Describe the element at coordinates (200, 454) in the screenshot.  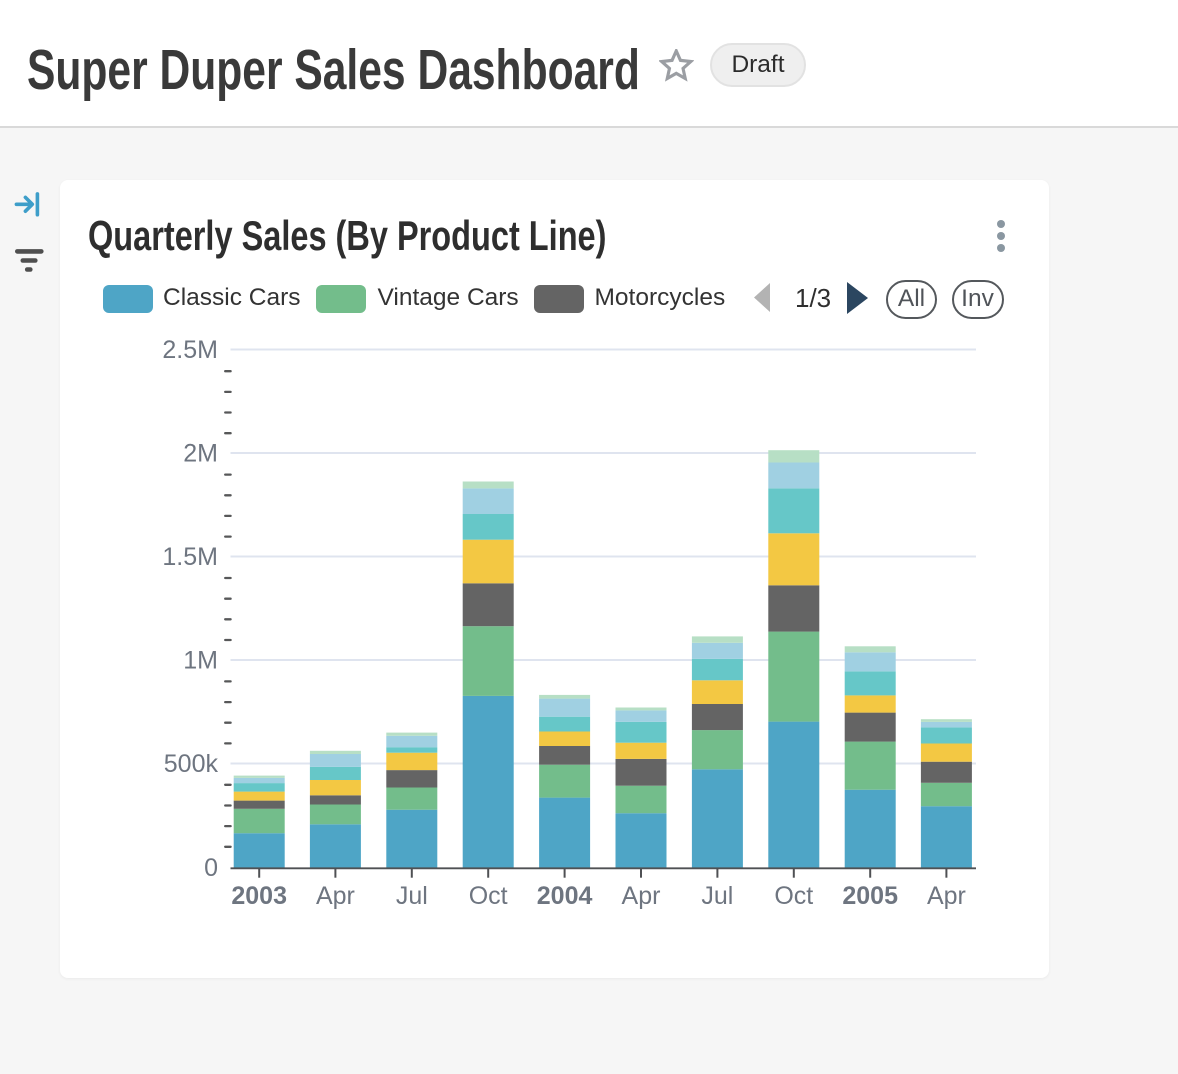
I see `svg-text: 2M` at that location.